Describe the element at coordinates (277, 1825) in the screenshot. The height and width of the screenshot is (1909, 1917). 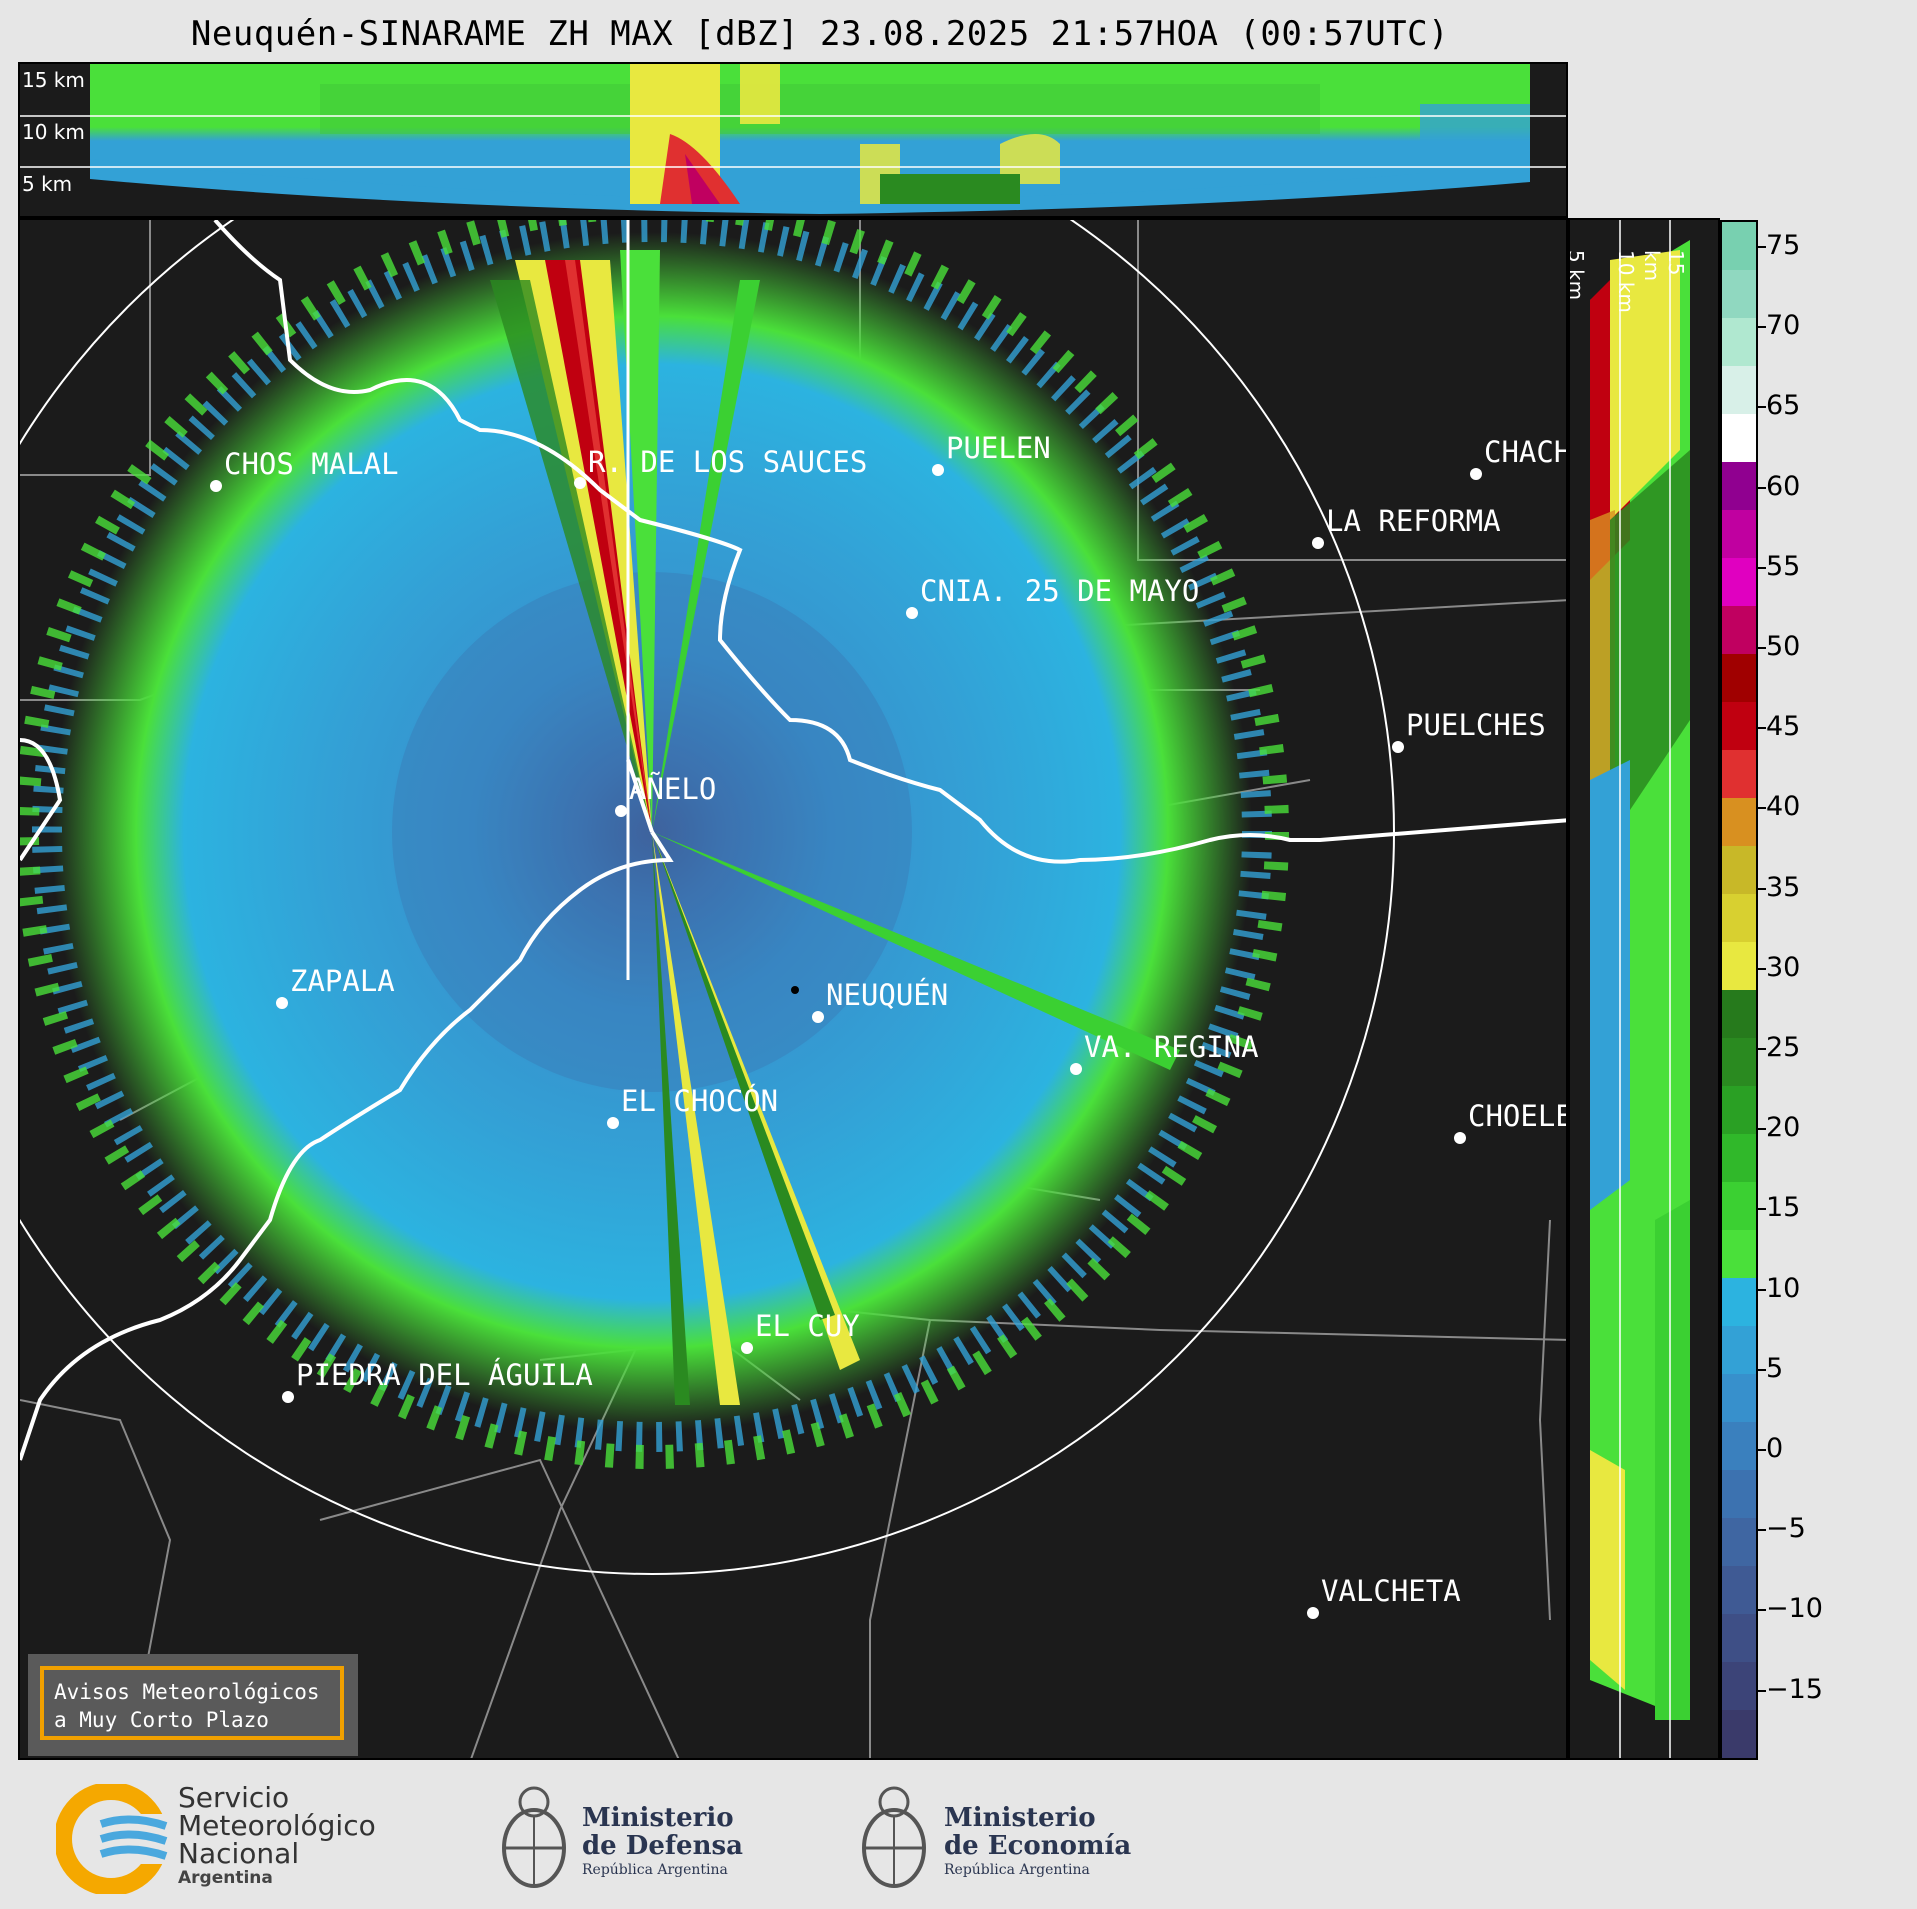
I see `smn-line-2: Meteorológico` at that location.